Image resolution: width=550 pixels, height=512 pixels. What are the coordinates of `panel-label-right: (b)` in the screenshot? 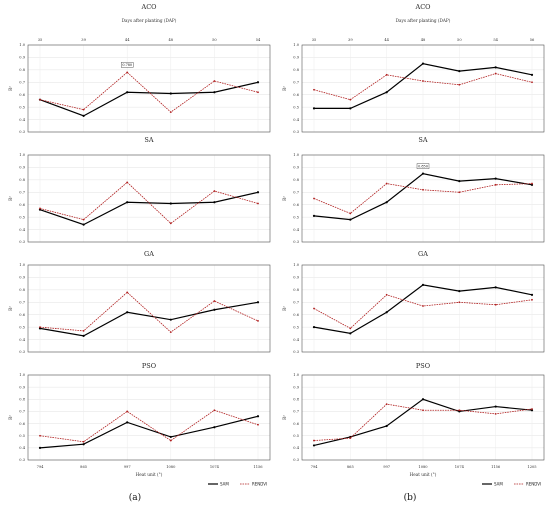 It's located at (410, 497).